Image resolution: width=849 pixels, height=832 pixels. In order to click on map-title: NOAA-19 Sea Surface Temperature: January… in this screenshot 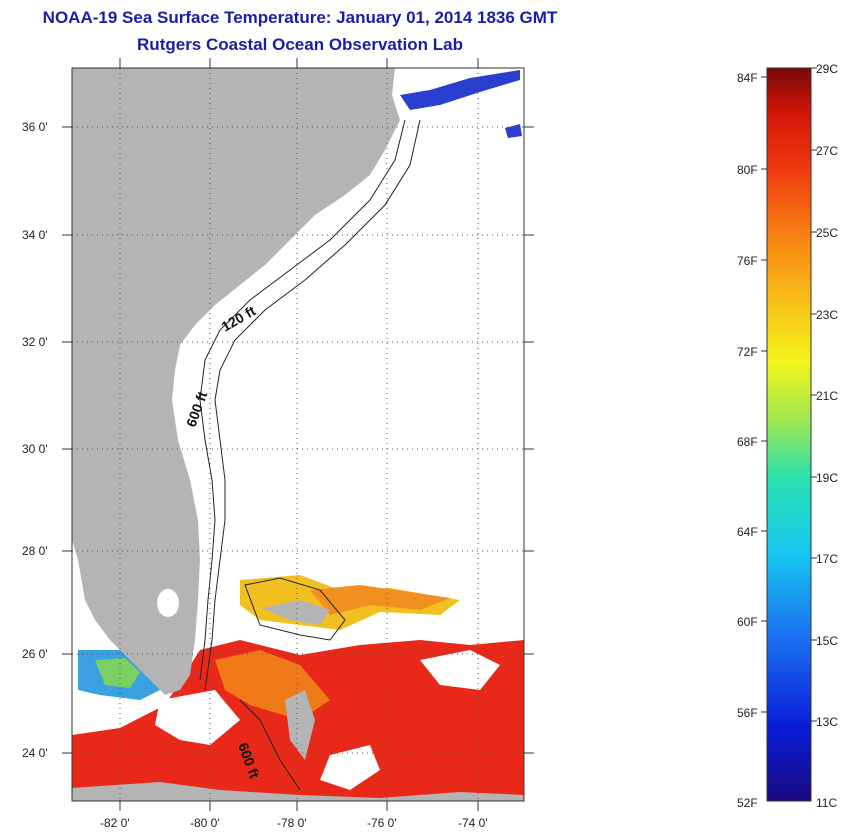, I will do `click(300, 17)`.